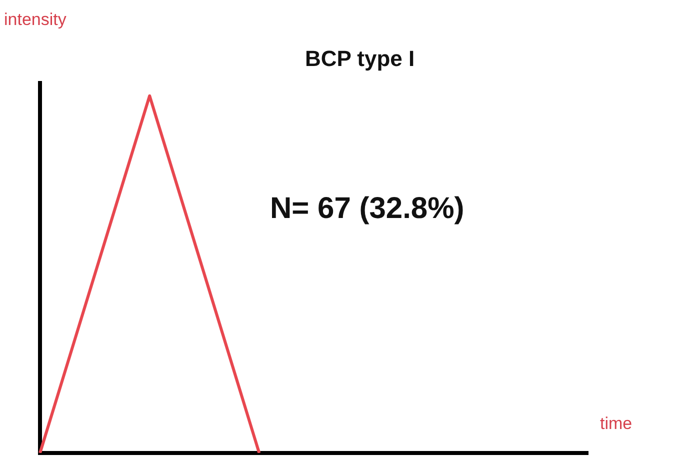 This screenshot has width=694, height=458. Describe the element at coordinates (360, 59) in the screenshot. I see `chart-title: BCP type I` at that location.